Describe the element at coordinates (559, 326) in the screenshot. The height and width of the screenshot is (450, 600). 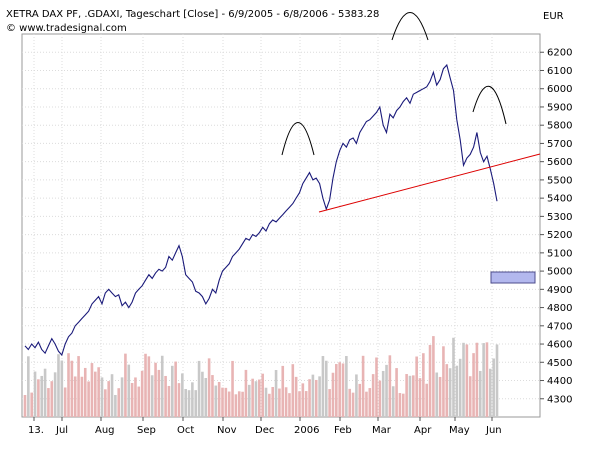
I see `y-tick-label: 4700` at that location.